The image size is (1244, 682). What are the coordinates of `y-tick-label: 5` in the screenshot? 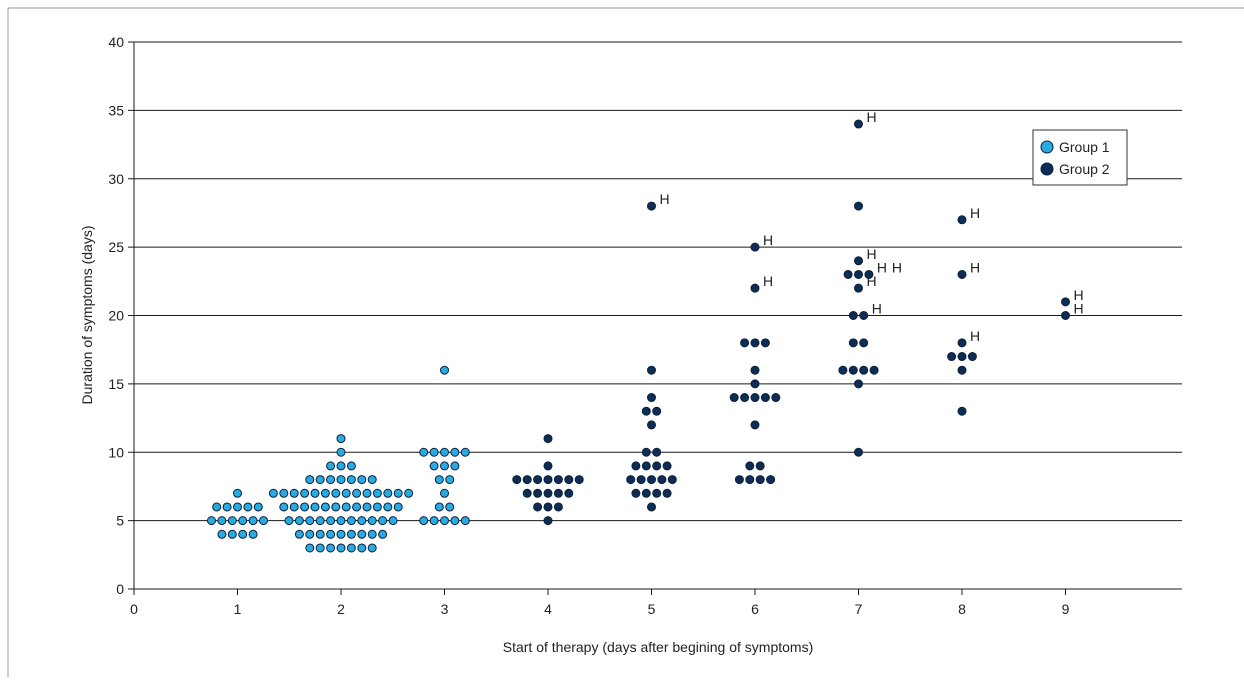 It's located at (120, 521).